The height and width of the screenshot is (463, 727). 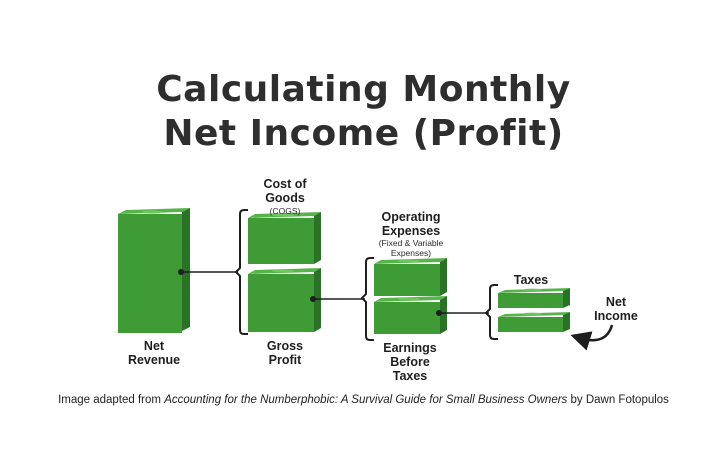 I want to click on net-income-money-stack, so click(x=534, y=322).